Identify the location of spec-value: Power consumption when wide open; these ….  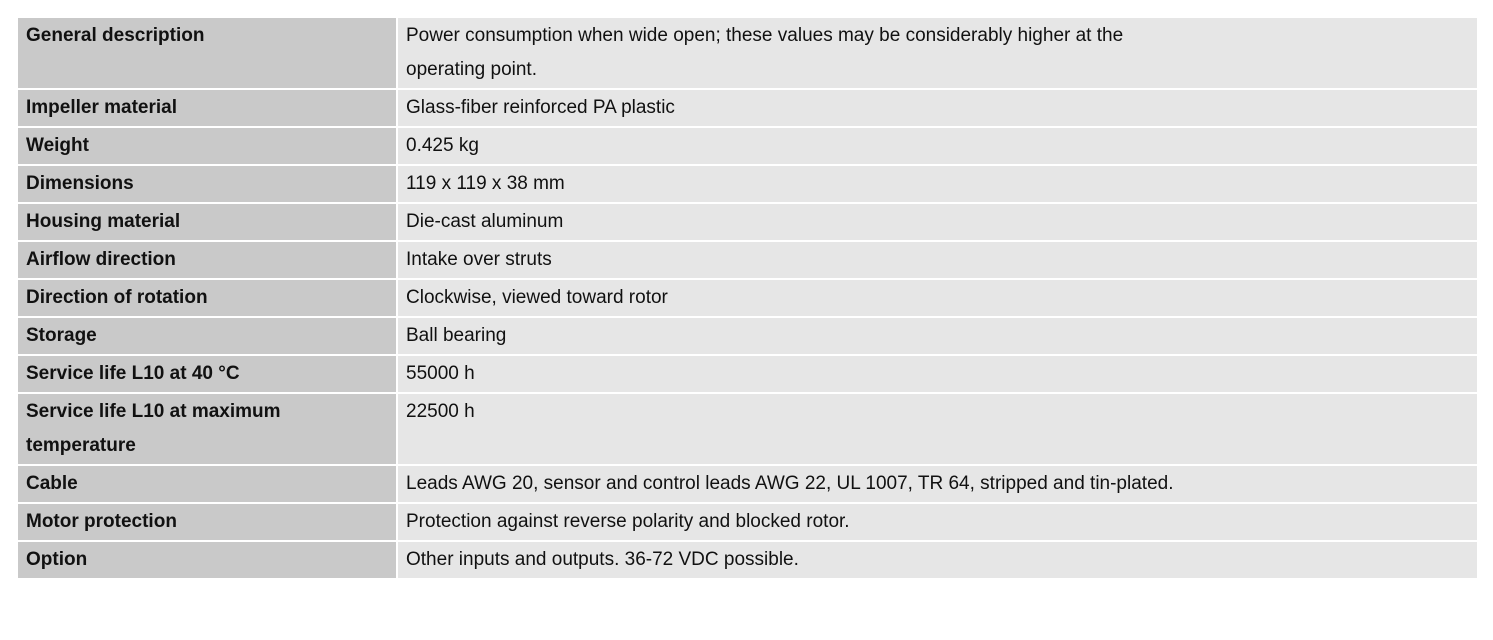
(765, 52).